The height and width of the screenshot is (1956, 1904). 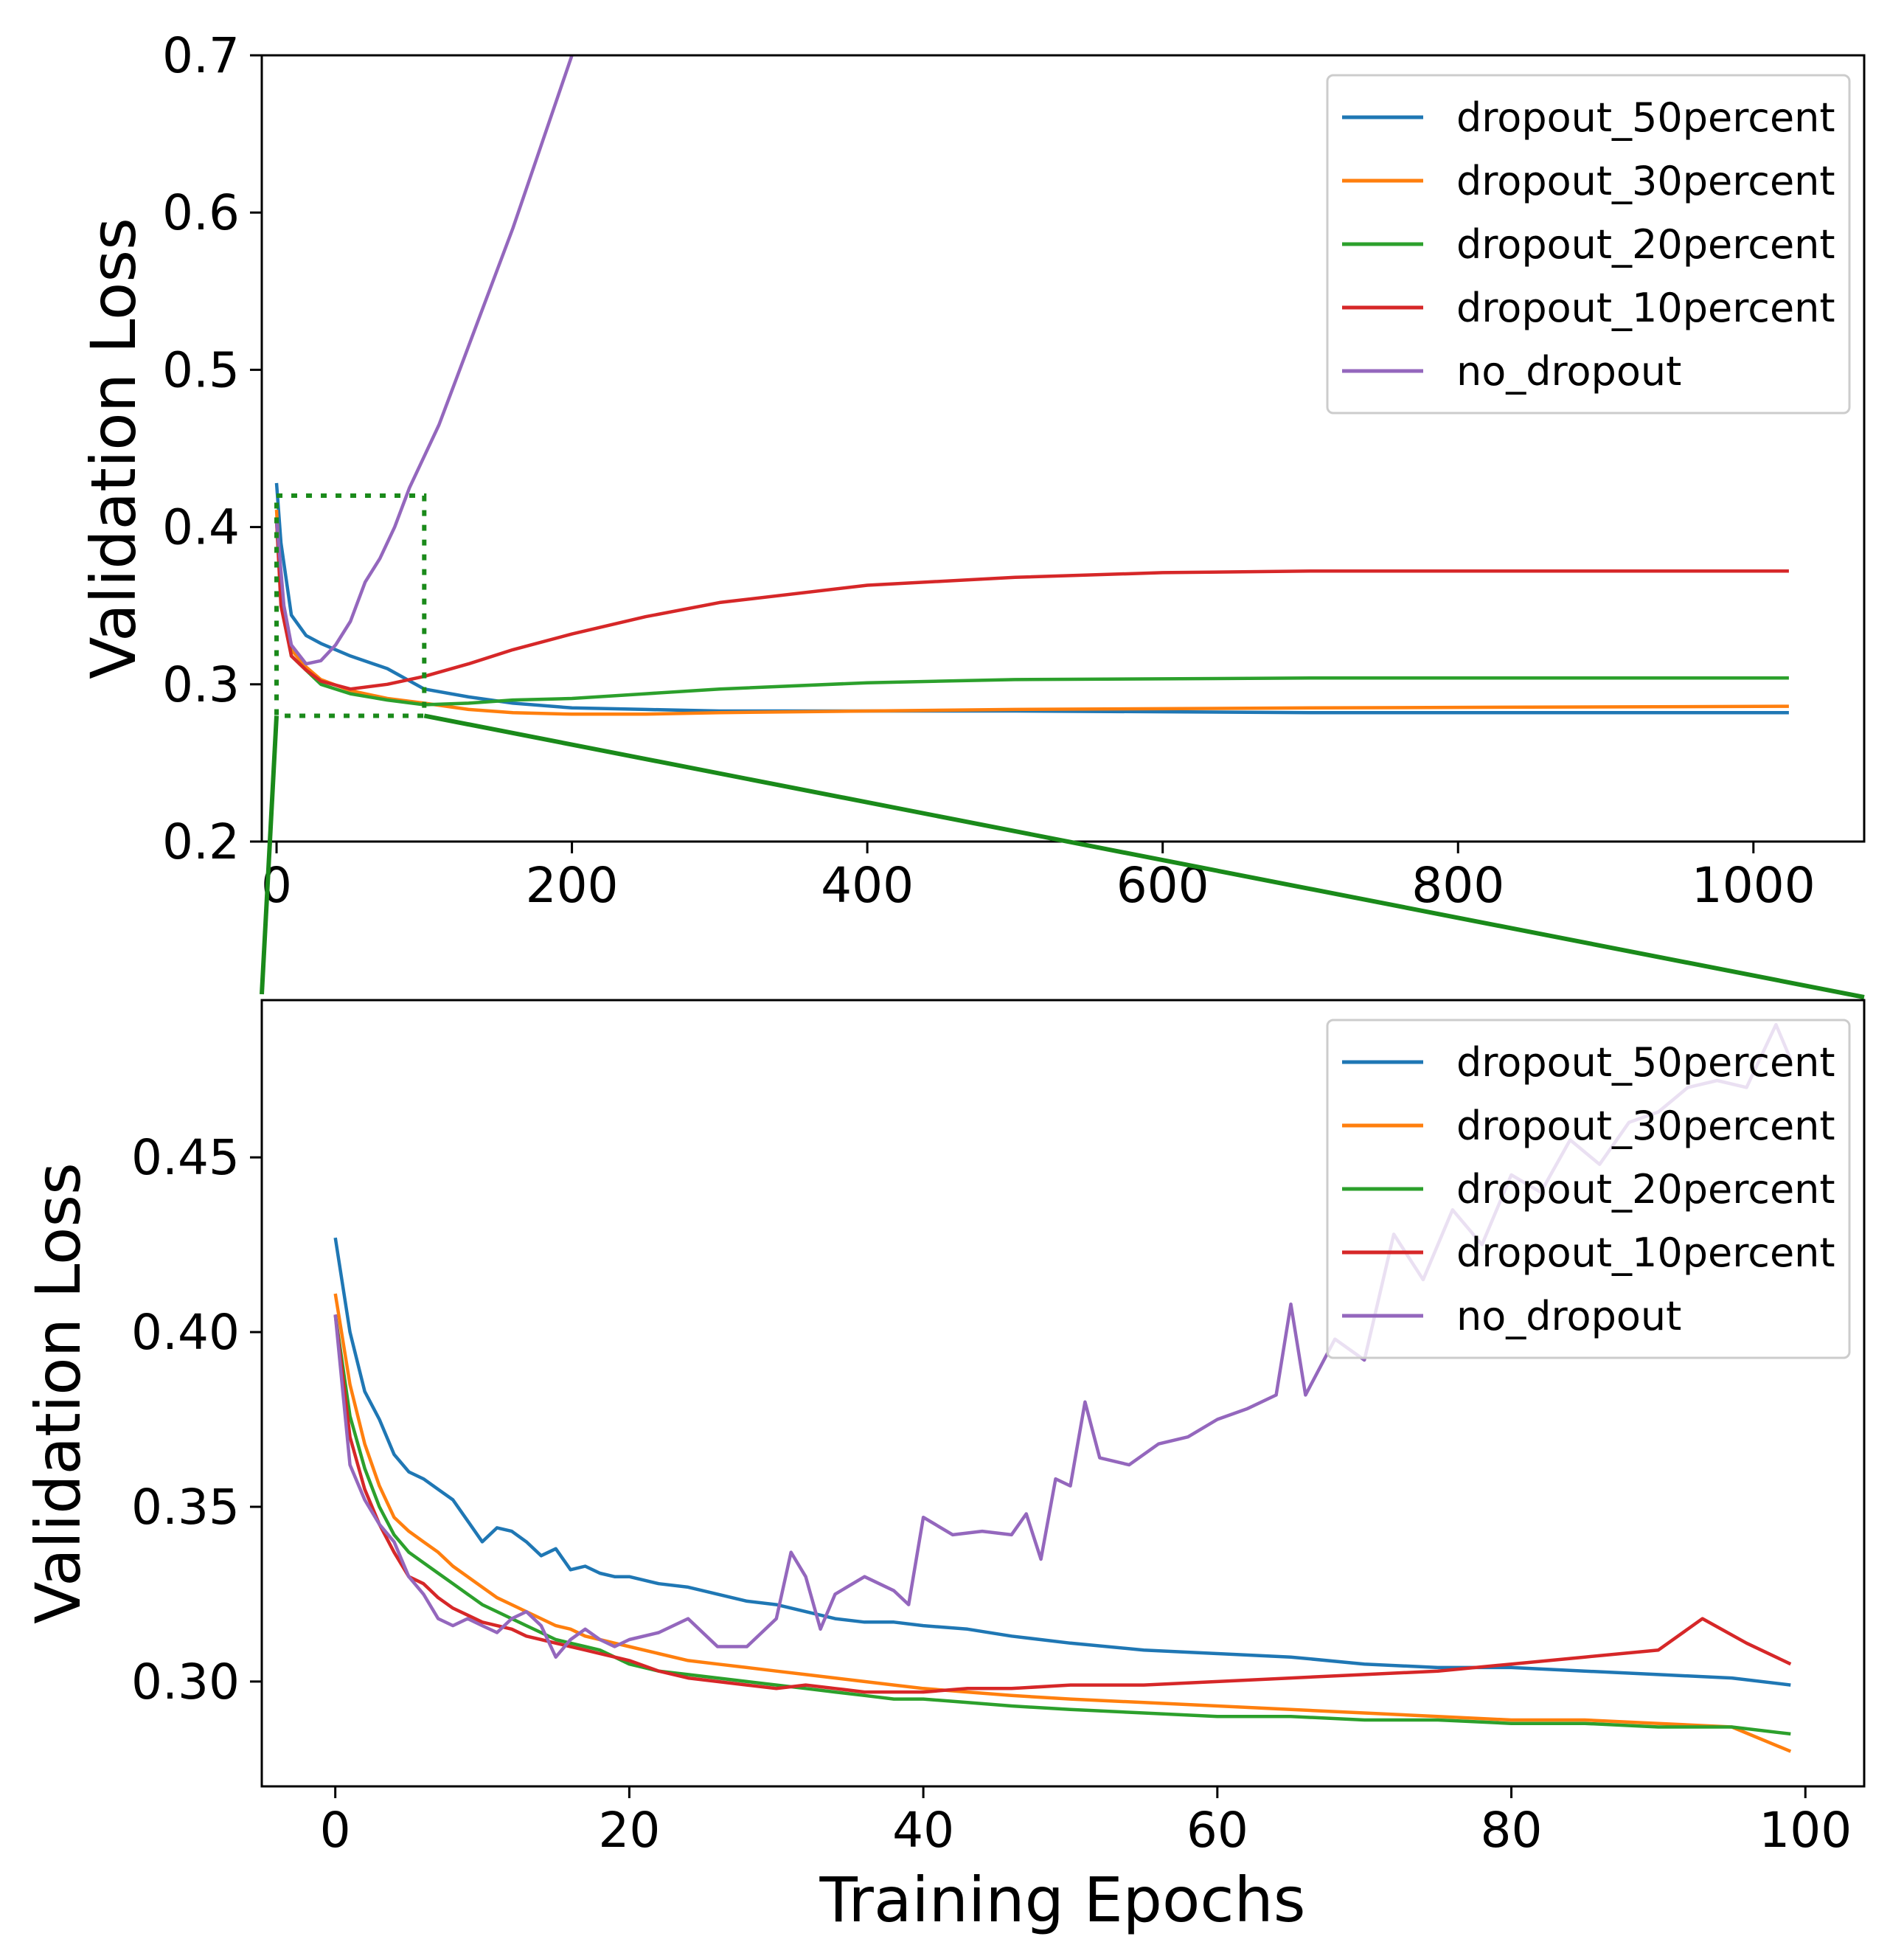 I want to click on bottom-line-dropout-10percent, so click(x=1062, y=1504).